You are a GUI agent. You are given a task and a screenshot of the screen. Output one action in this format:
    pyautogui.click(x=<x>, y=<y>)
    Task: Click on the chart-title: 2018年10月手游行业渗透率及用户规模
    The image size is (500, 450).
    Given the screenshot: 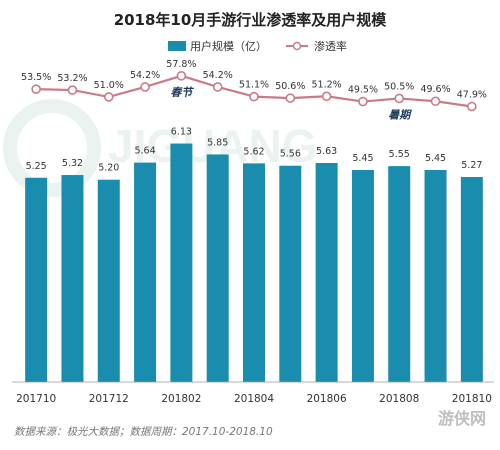 What is the action you would take?
    pyautogui.click(x=251, y=20)
    